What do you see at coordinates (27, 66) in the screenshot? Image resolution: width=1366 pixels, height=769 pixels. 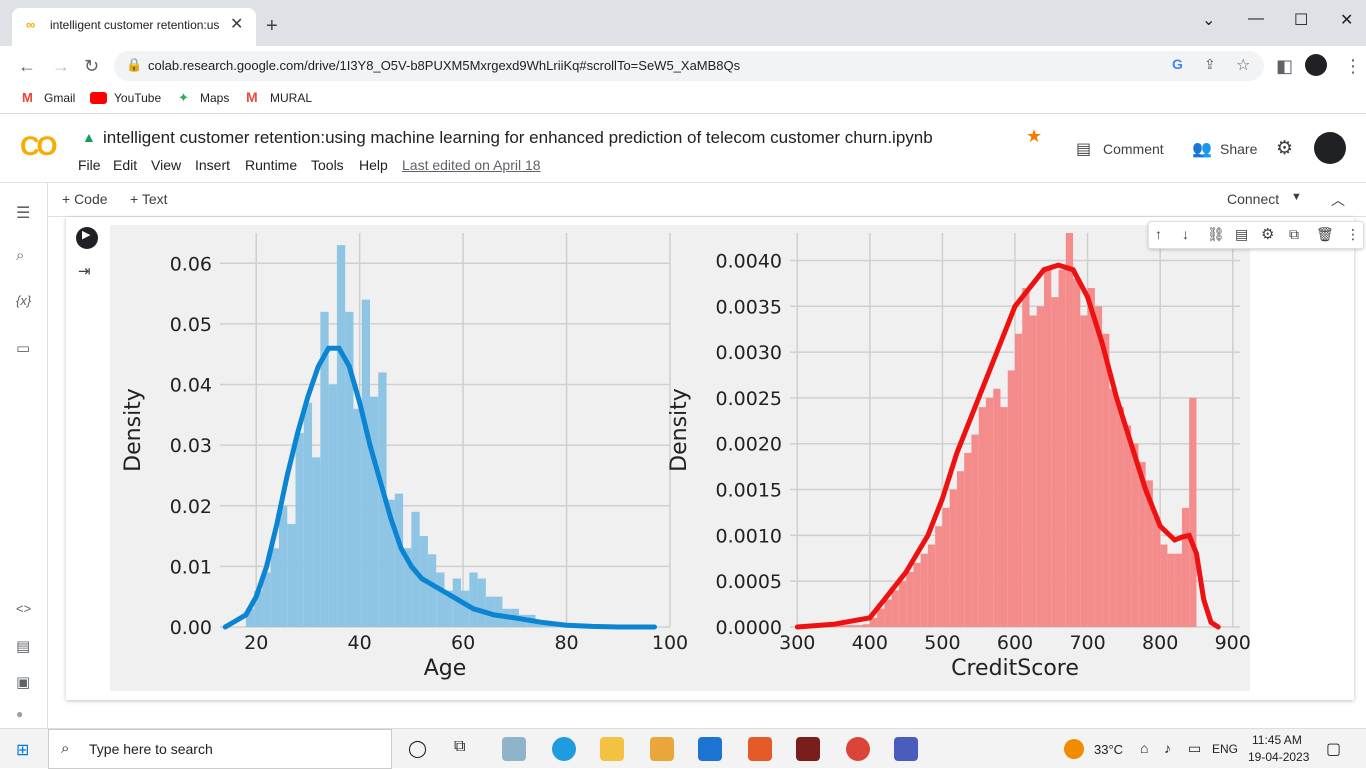 I see `back-icon: ←` at bounding box center [27, 66].